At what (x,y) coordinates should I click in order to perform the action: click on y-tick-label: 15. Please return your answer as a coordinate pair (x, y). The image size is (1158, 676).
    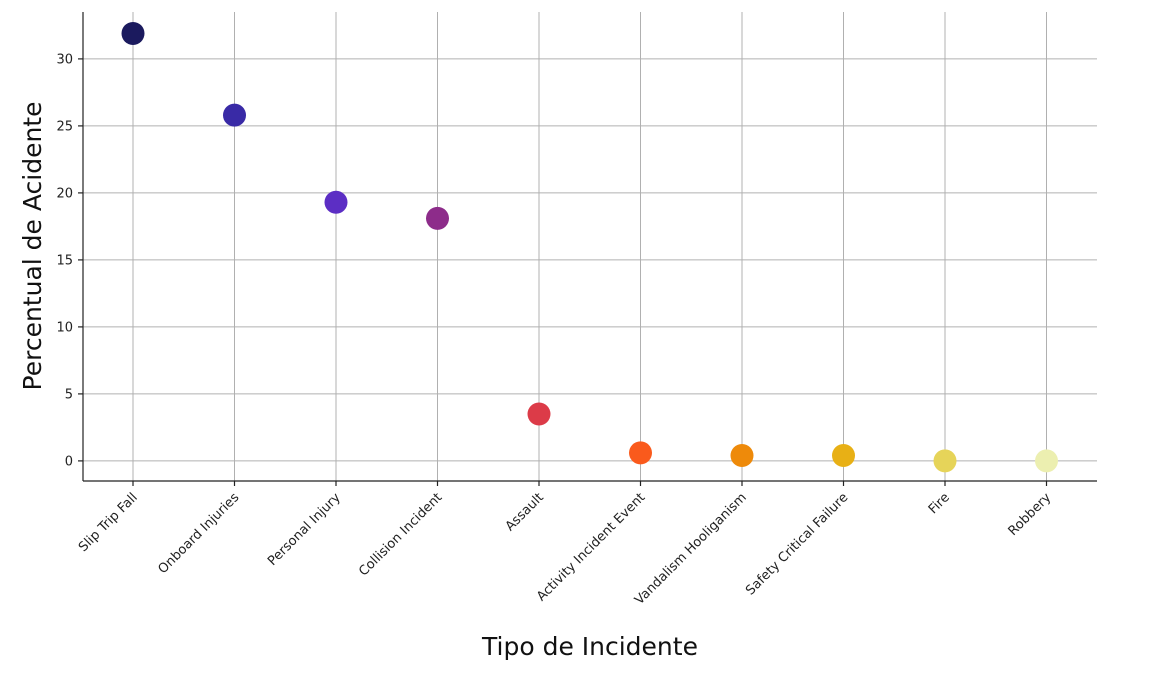
    Looking at the image, I should click on (64, 260).